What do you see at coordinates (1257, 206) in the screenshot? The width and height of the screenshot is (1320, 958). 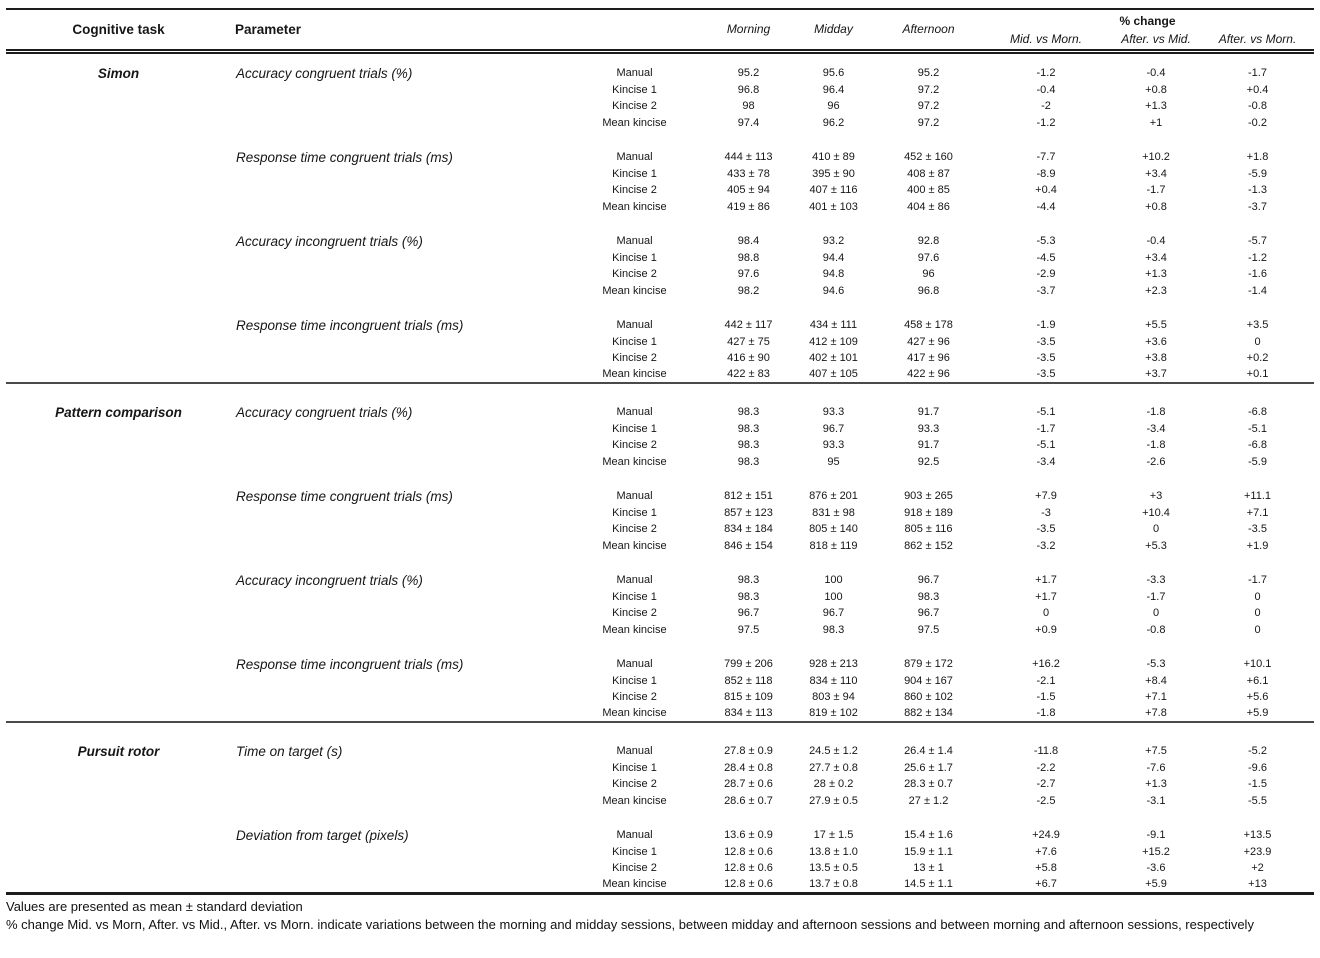 I see `cell-after-vs-morn: -3.7` at bounding box center [1257, 206].